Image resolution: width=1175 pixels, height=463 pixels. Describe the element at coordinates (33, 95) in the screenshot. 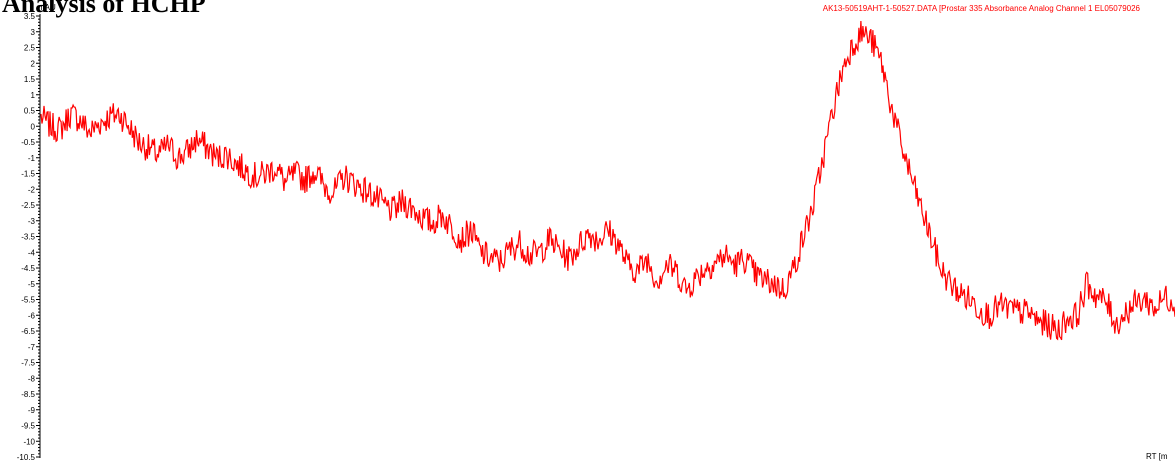

I see `y-tick-label: 1` at that location.